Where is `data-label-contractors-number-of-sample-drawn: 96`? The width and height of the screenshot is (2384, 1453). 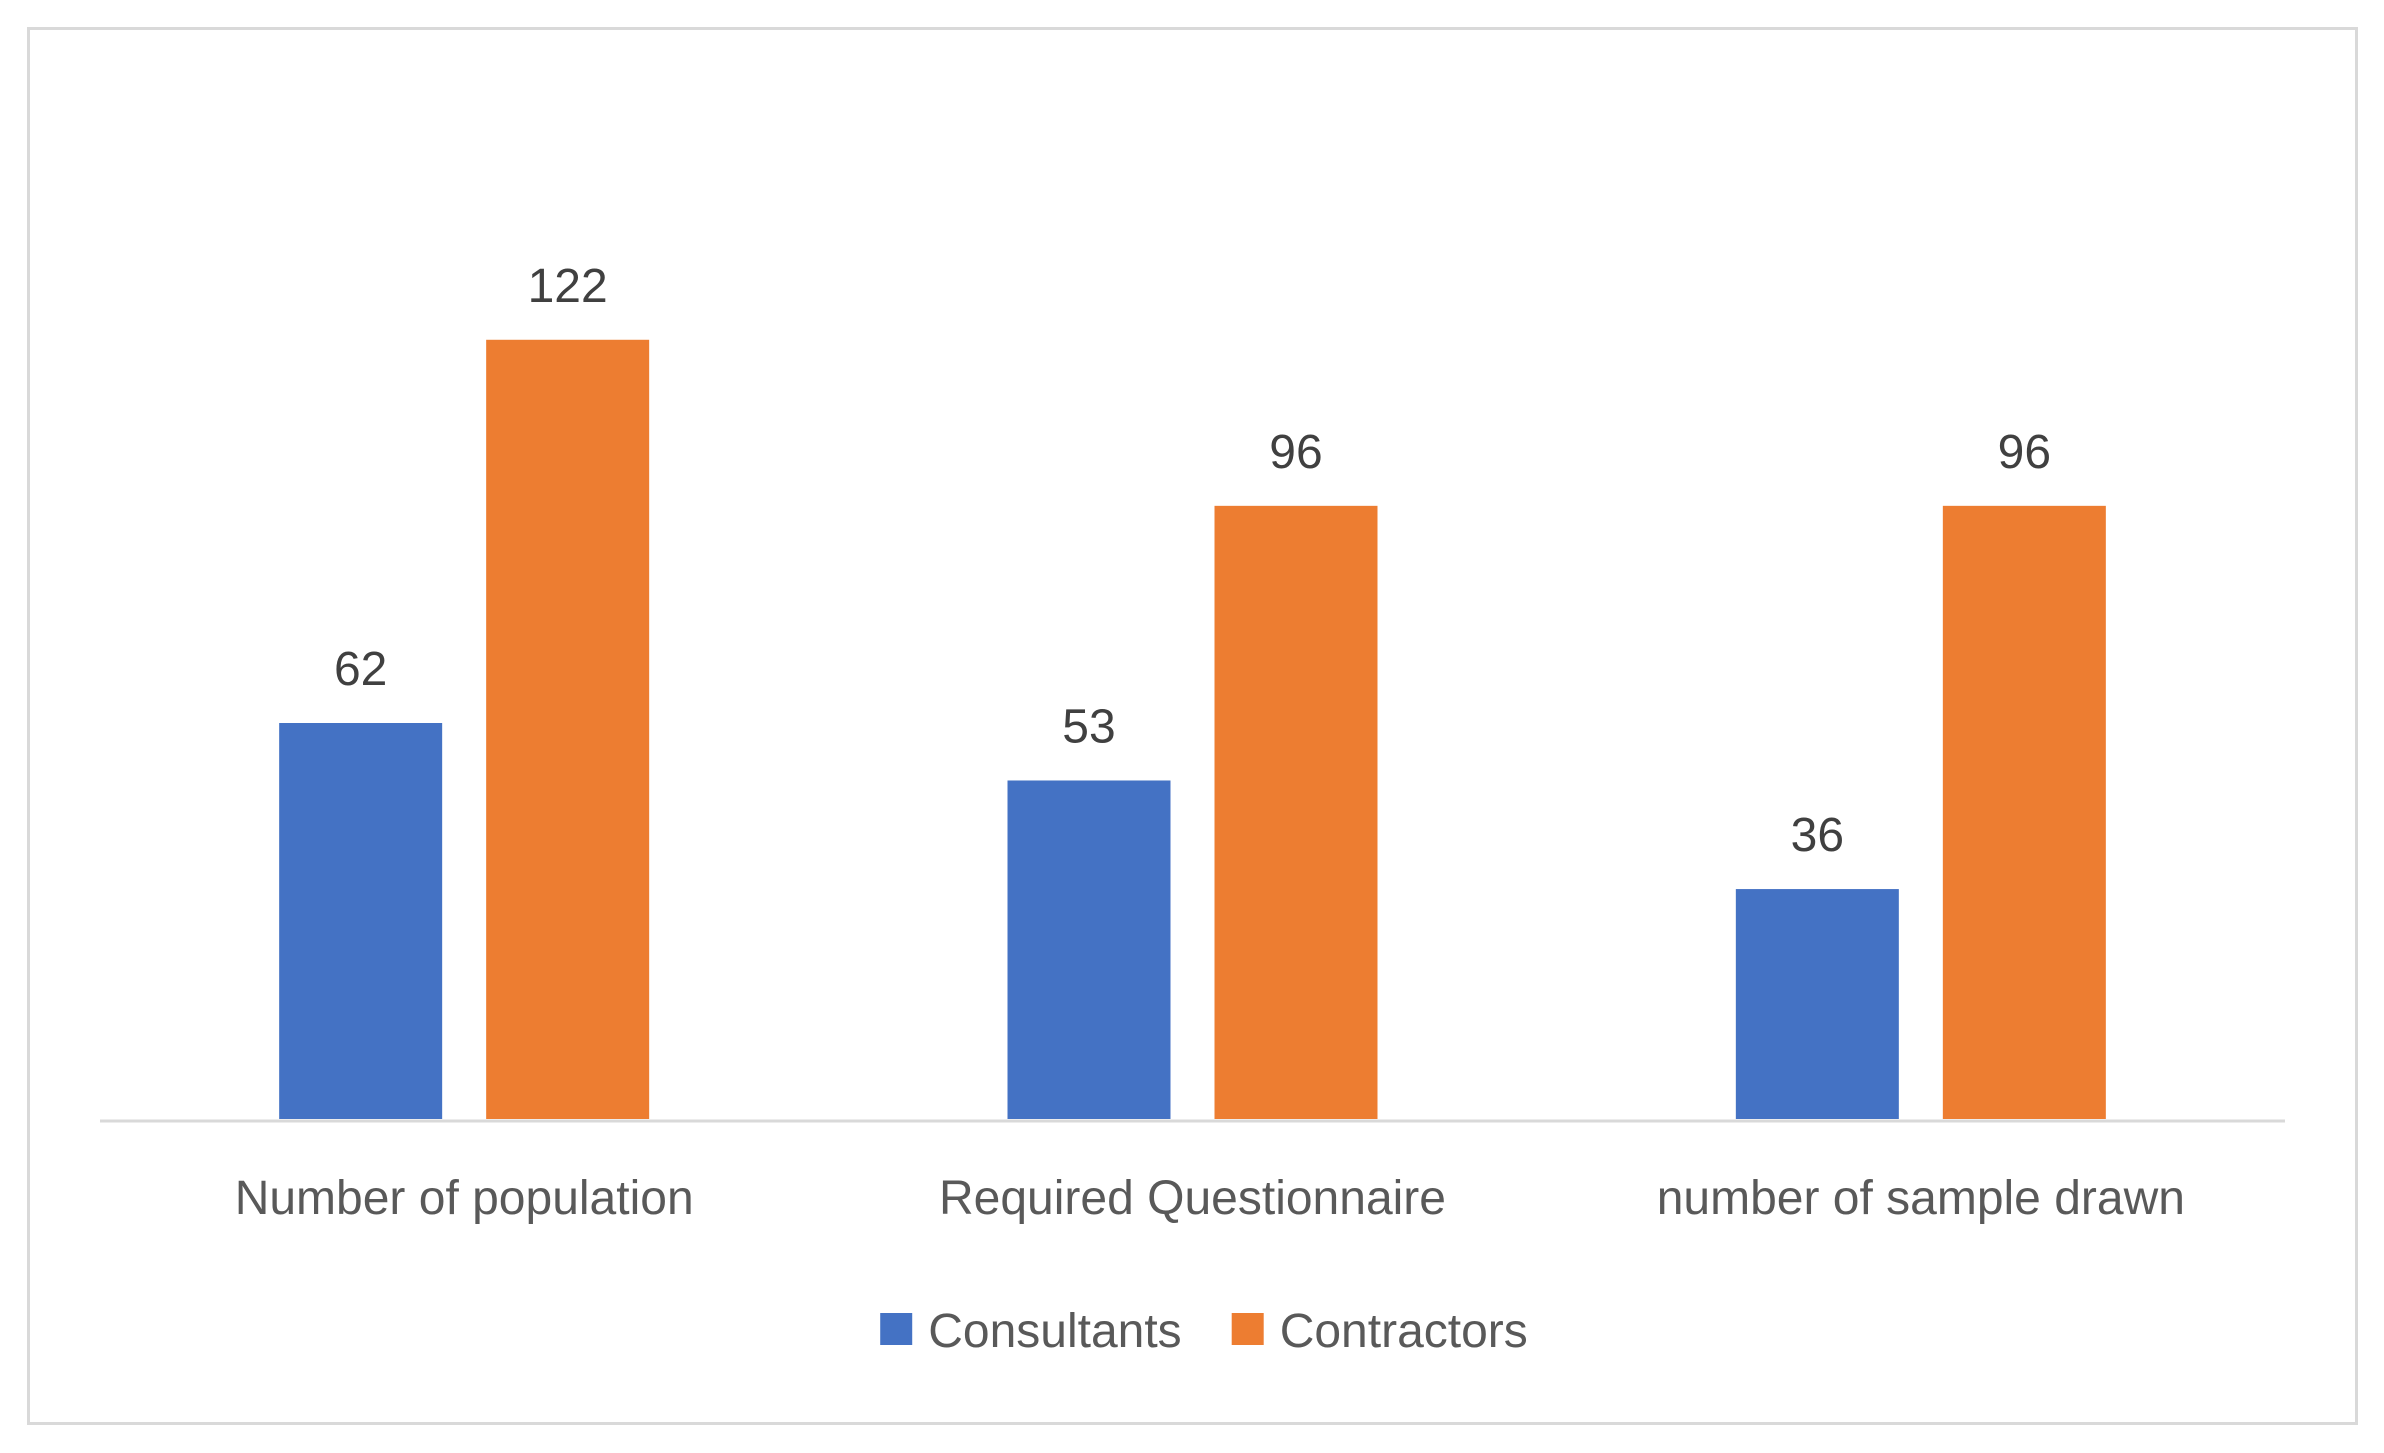 data-label-contractors-number-of-sample-drawn: 96 is located at coordinates (2024, 452).